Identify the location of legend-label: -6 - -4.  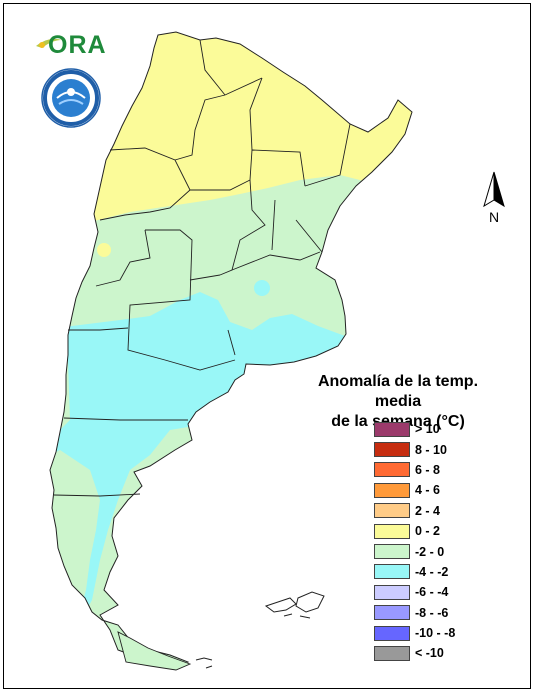
(432, 592).